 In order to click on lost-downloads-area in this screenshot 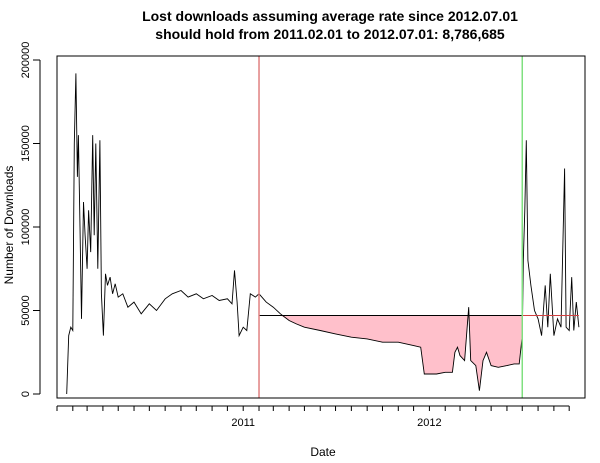, I will do `click(391, 353)`.